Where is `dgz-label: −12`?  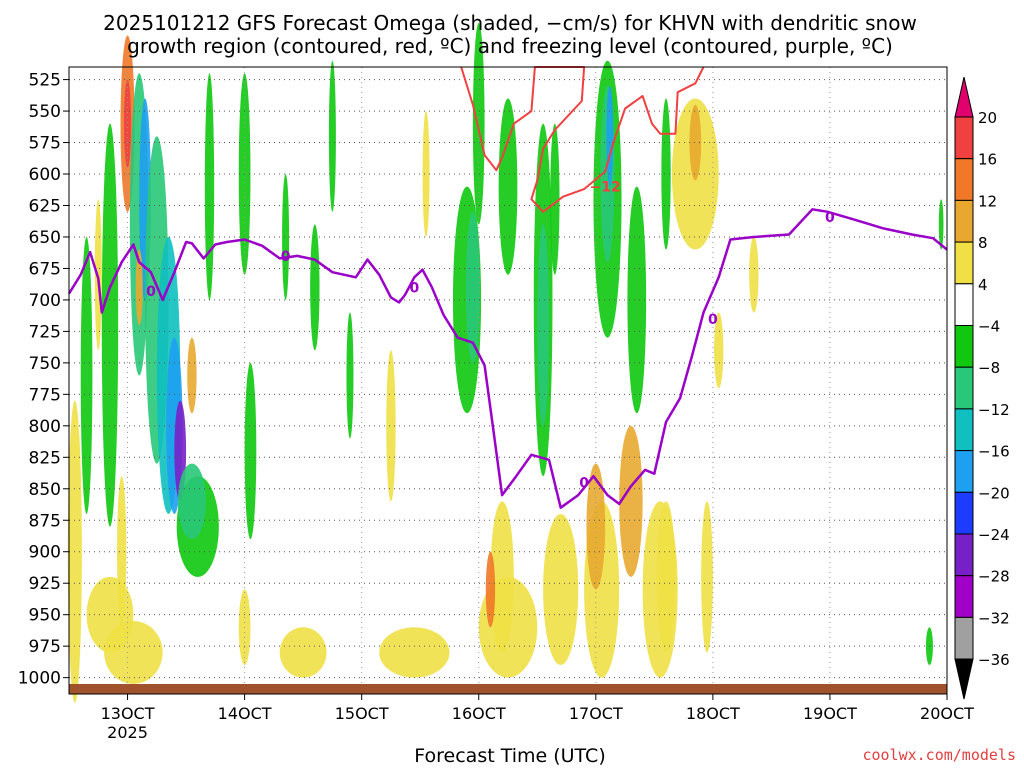
dgz-label: −12 is located at coordinates (605, 188).